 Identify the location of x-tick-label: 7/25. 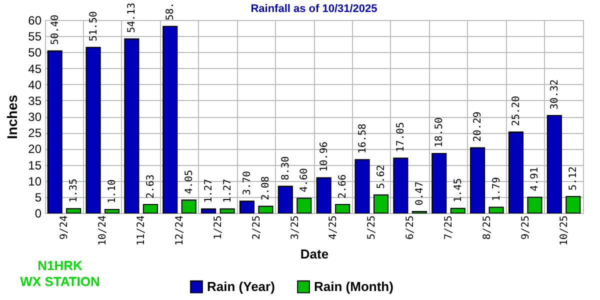
(449, 228).